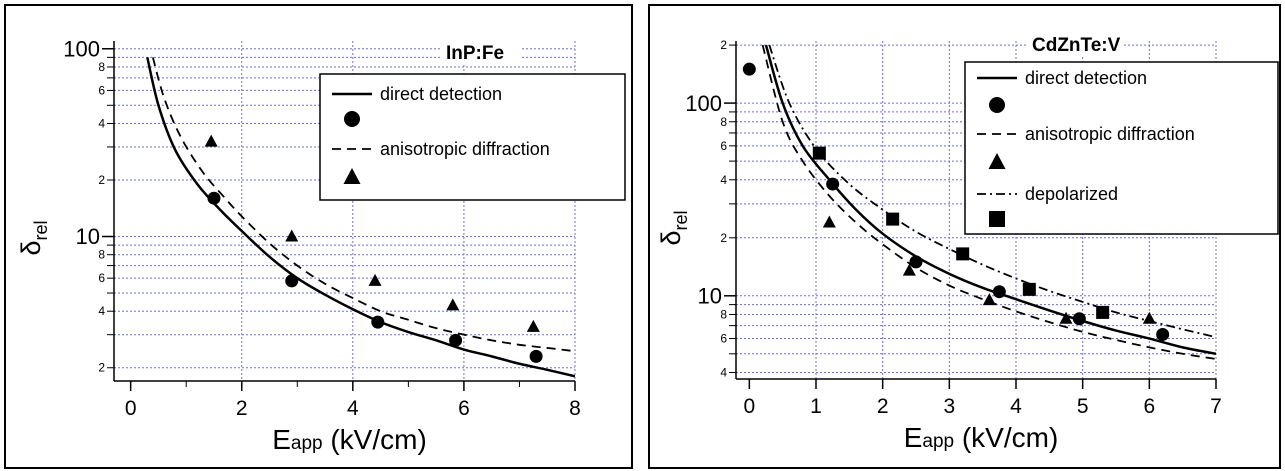  What do you see at coordinates (475, 53) in the screenshot?
I see `chart-title: InP:Fe` at bounding box center [475, 53].